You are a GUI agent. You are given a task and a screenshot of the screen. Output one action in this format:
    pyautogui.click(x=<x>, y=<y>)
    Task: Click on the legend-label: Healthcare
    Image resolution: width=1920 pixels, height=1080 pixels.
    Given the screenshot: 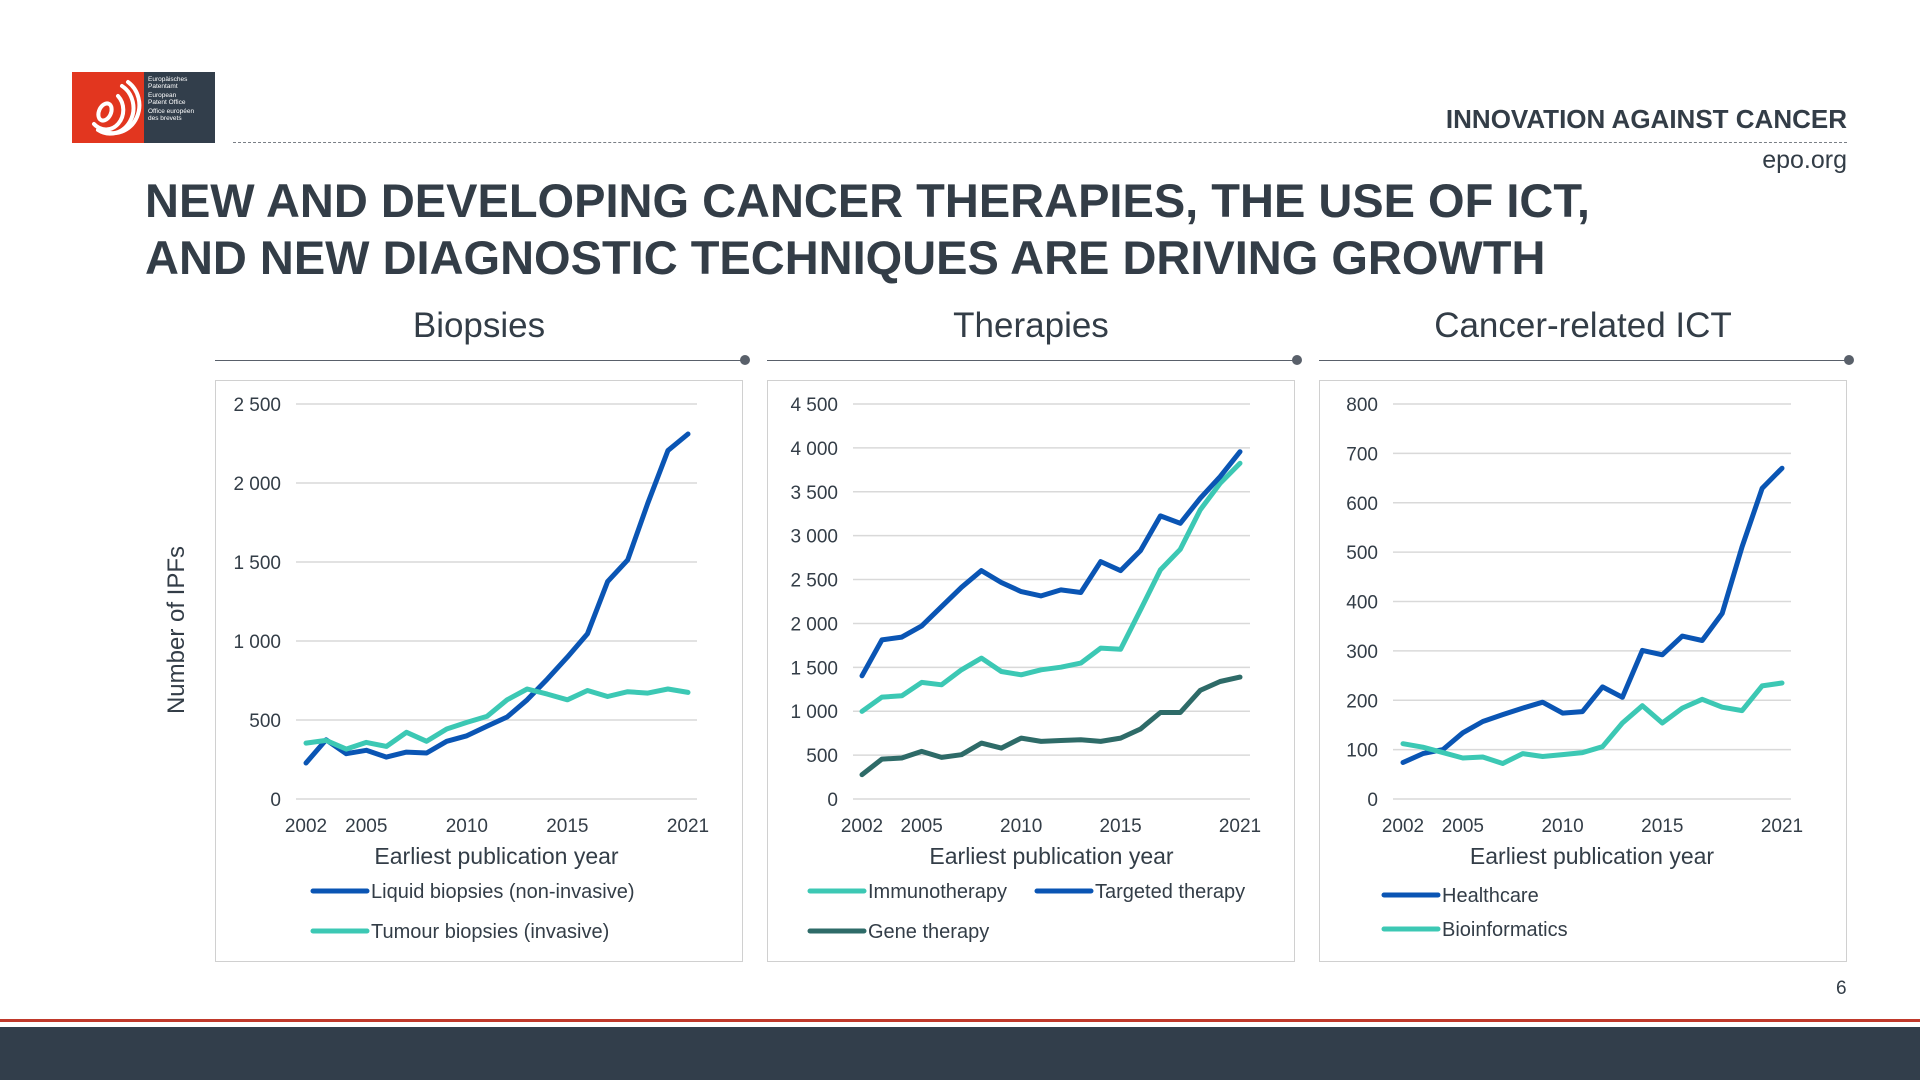 What is the action you would take?
    pyautogui.click(x=1490, y=896)
    